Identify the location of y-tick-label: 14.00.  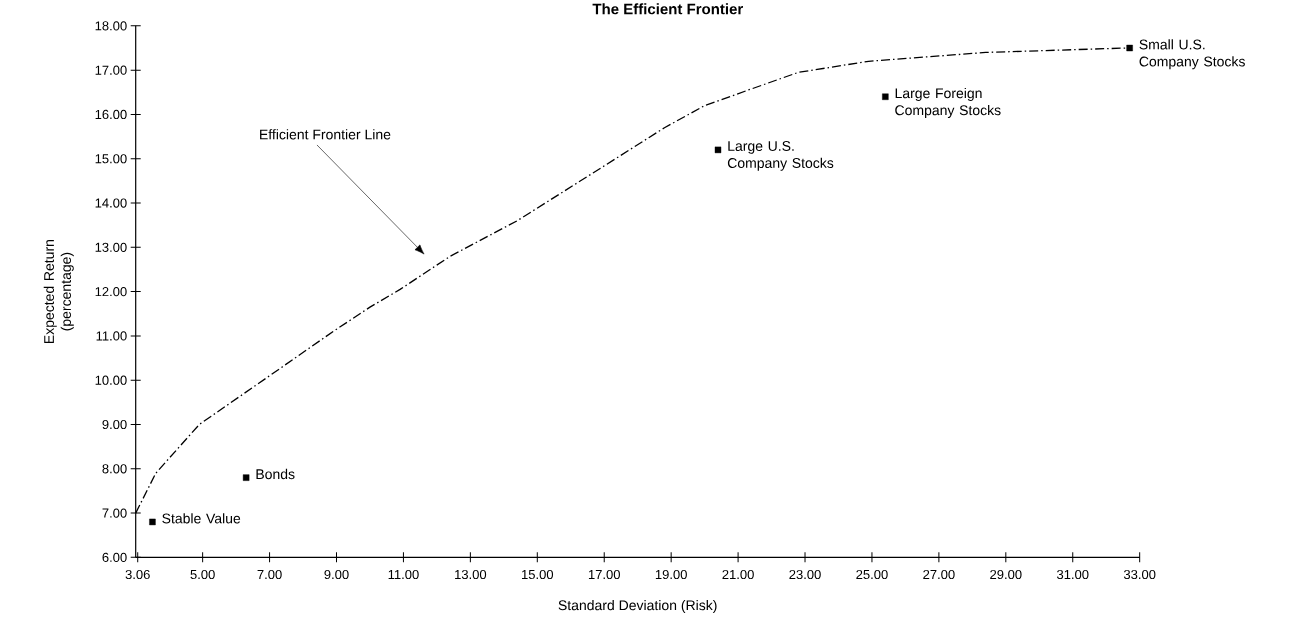
(111, 203).